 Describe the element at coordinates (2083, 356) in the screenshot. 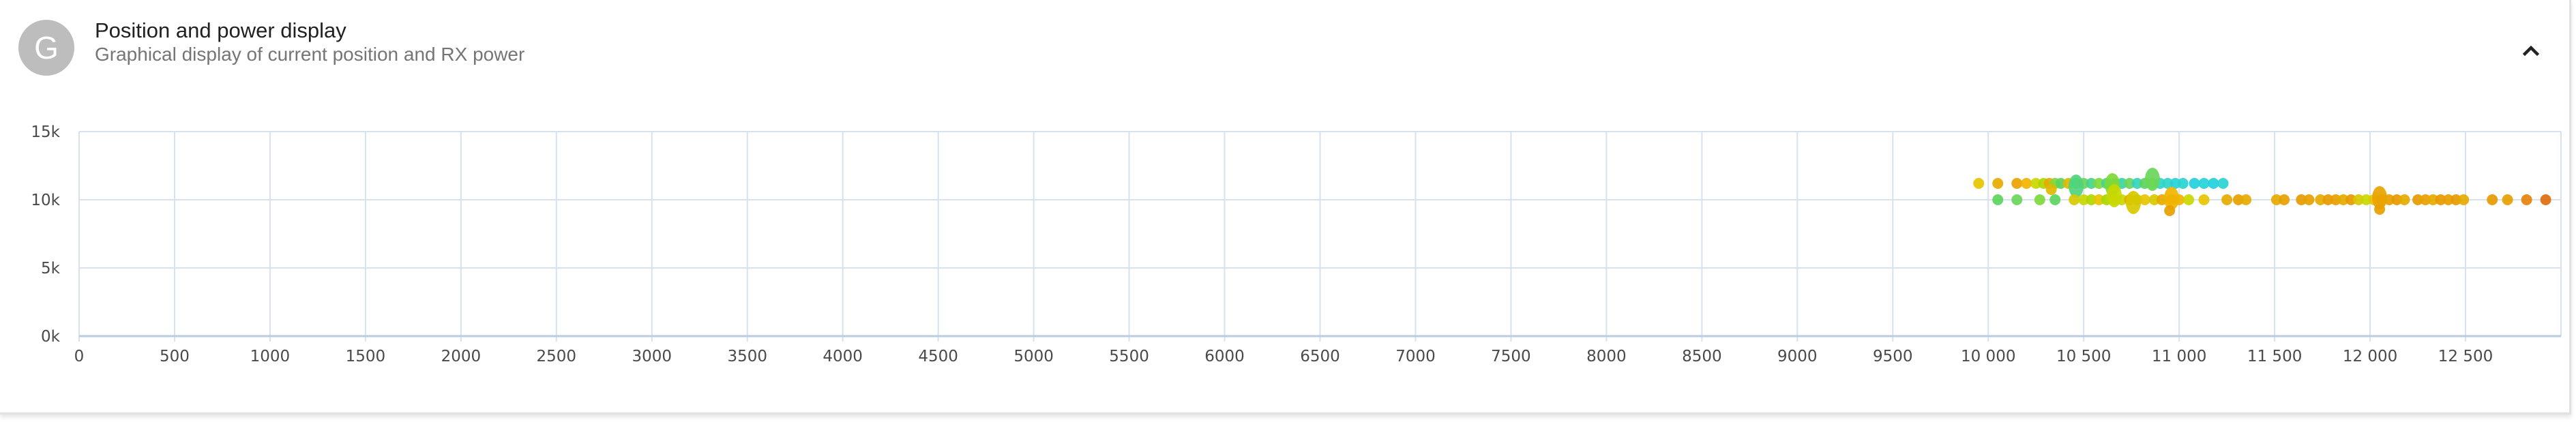

I see `x-tick-label: 10 500` at that location.